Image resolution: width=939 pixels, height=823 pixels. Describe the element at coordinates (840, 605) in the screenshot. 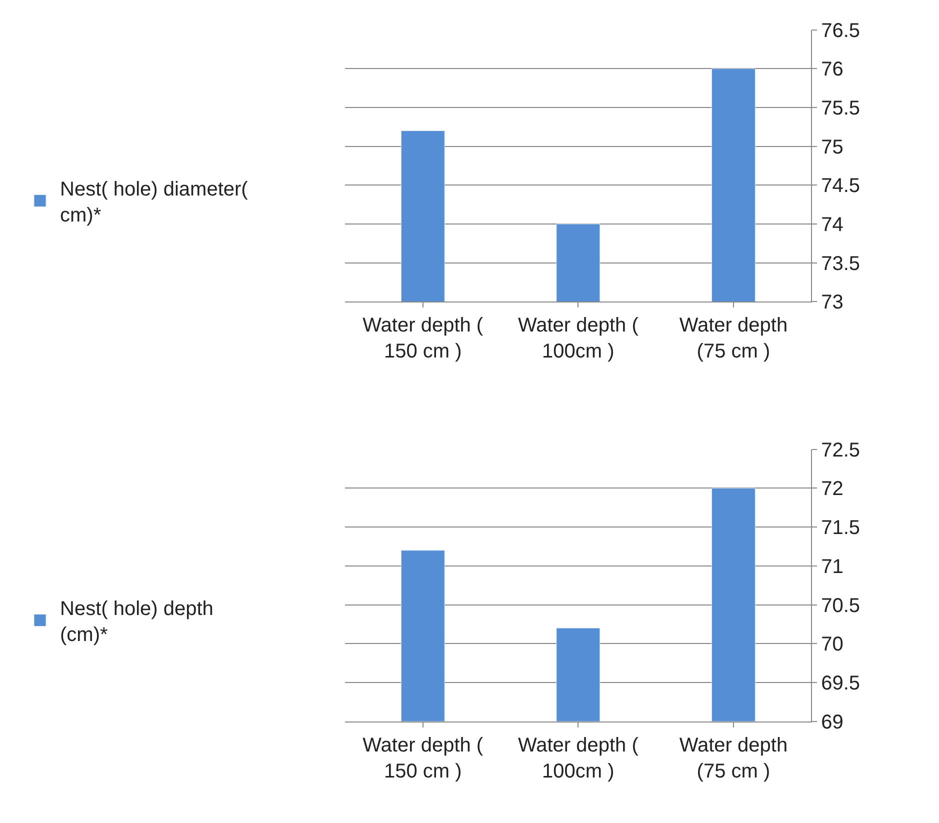

I see `y-tick-label: 70.5` at that location.